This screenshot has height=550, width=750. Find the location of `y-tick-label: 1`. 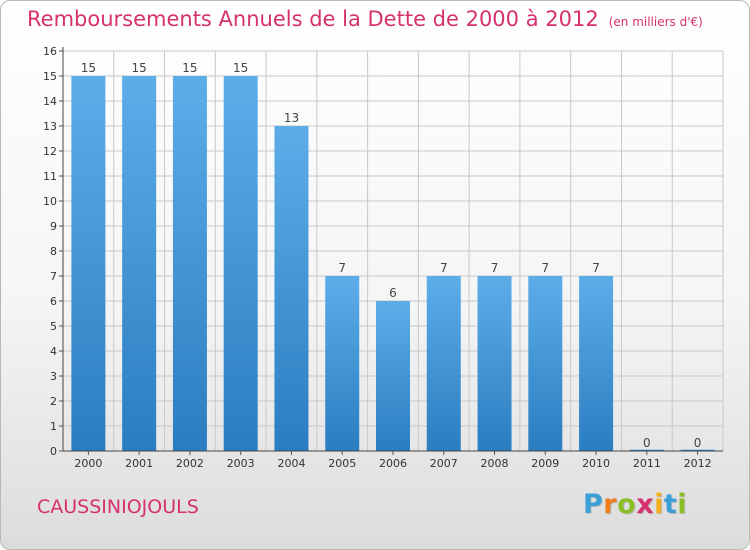

y-tick-label: 1 is located at coordinates (53, 426).